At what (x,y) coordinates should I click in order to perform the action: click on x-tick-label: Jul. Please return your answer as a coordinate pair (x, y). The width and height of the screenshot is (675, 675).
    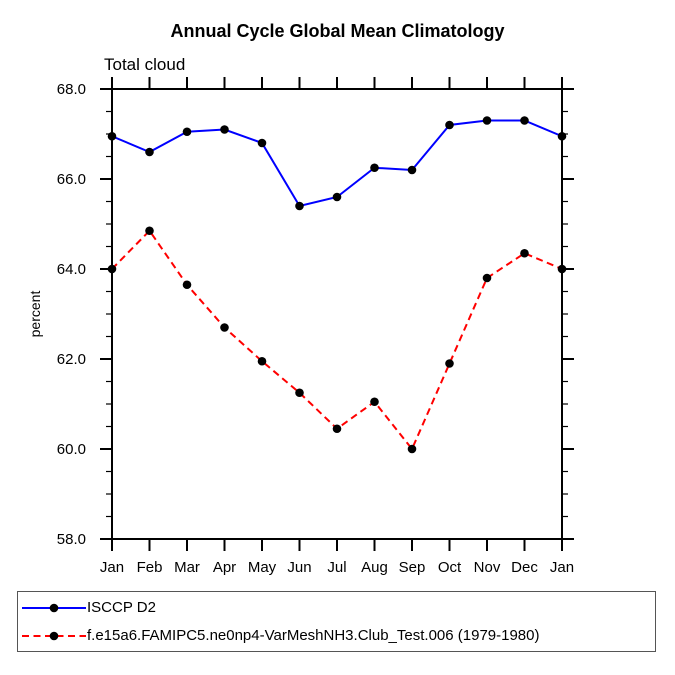
    Looking at the image, I should click on (336, 567).